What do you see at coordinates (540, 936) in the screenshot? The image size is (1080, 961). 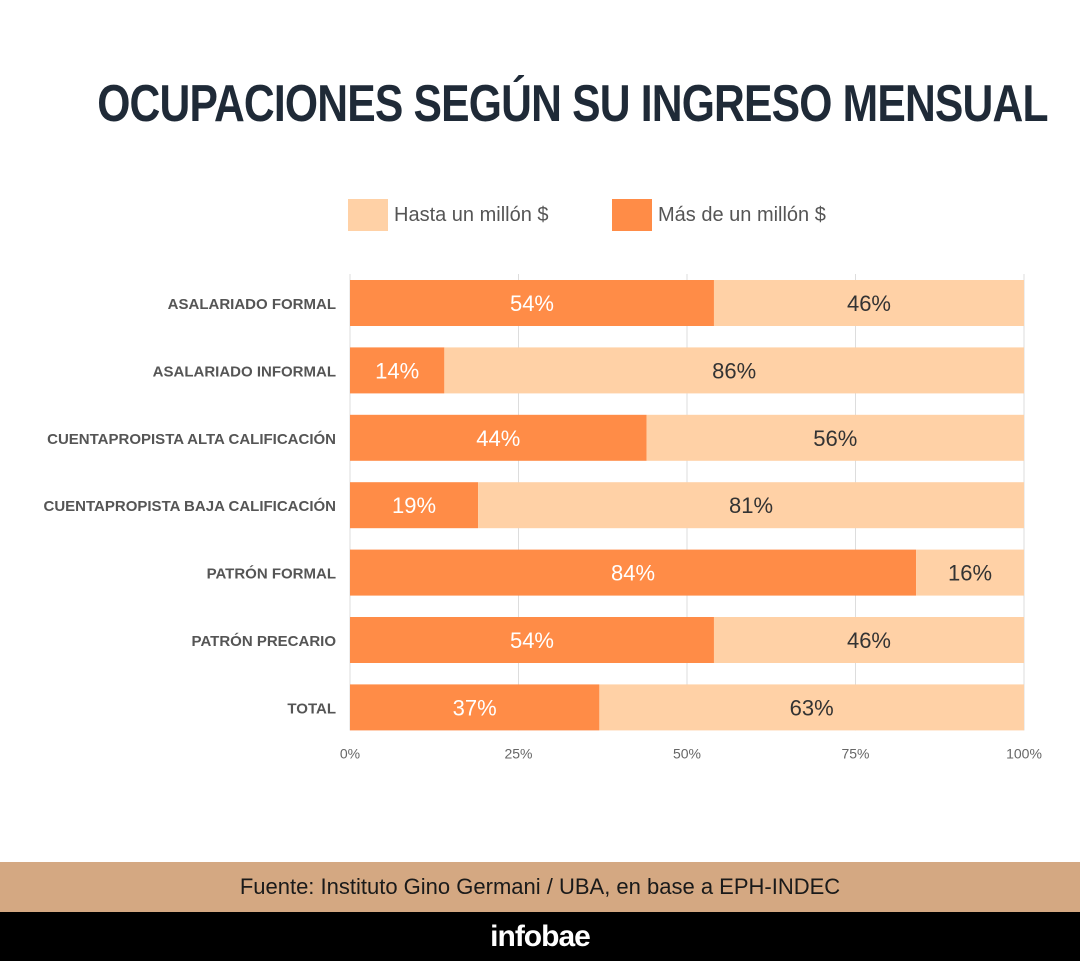 I see `brand-logo: infobae` at bounding box center [540, 936].